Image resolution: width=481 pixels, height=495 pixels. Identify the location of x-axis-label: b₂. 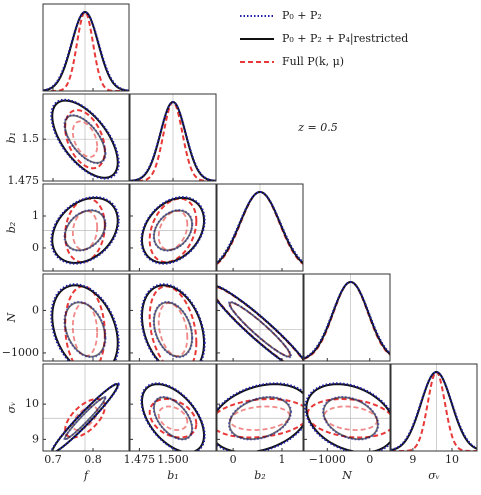
(259, 475).